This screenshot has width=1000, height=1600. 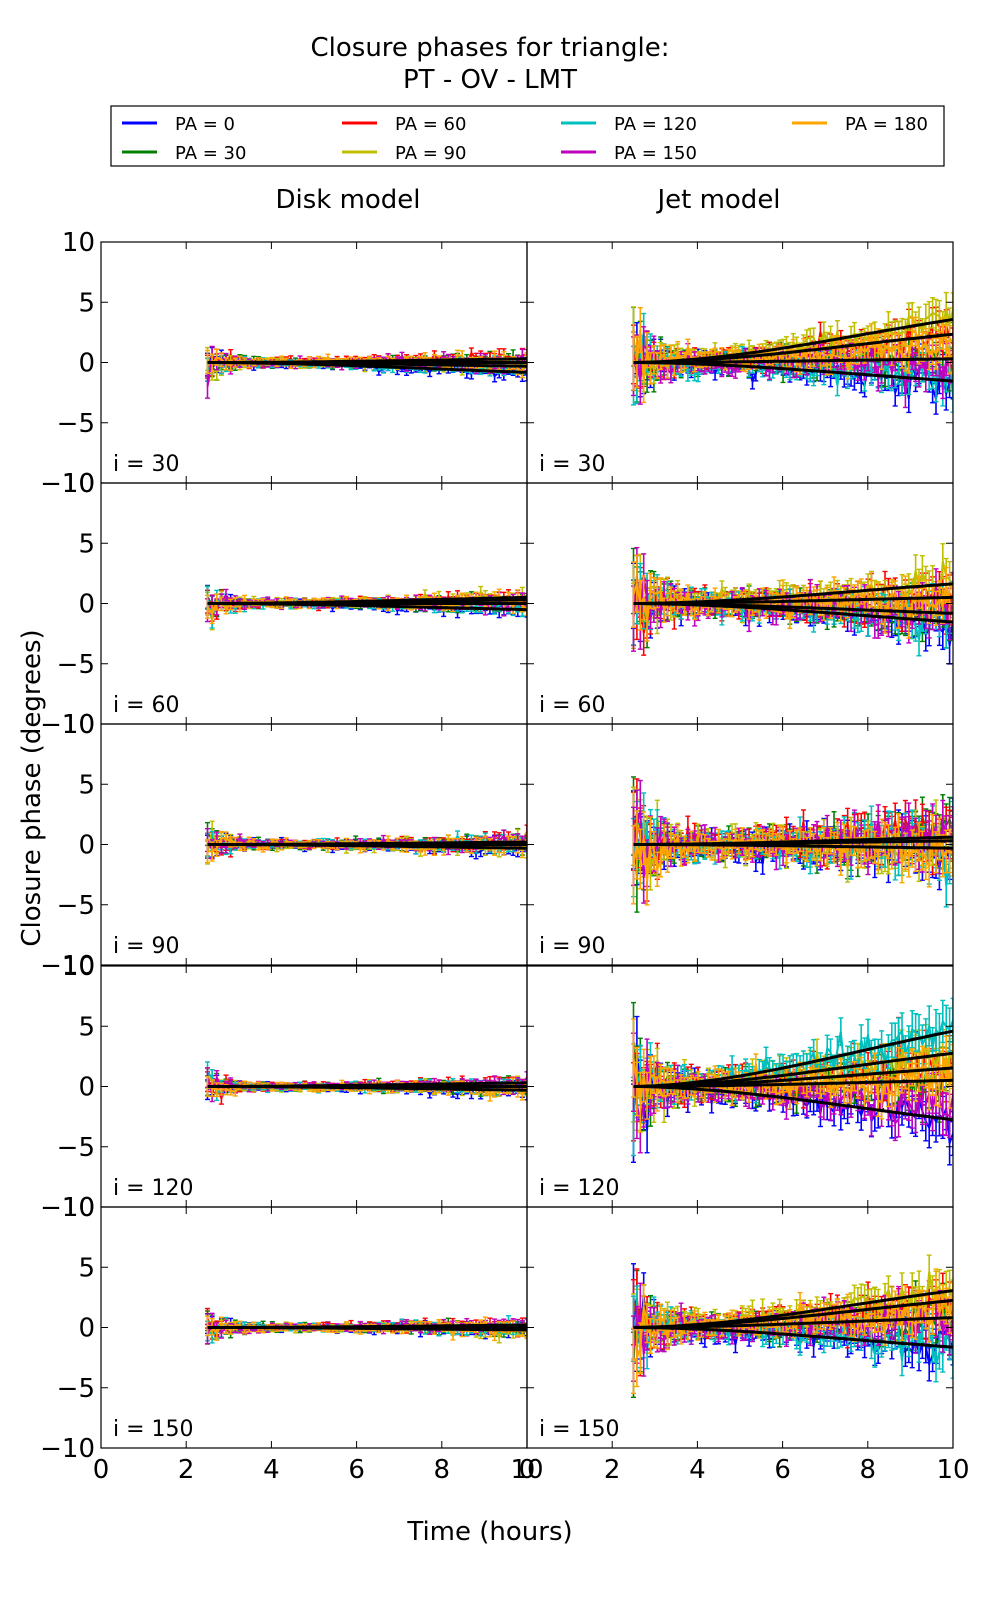 I want to click on legend-label: PA = 0, so click(x=205, y=124).